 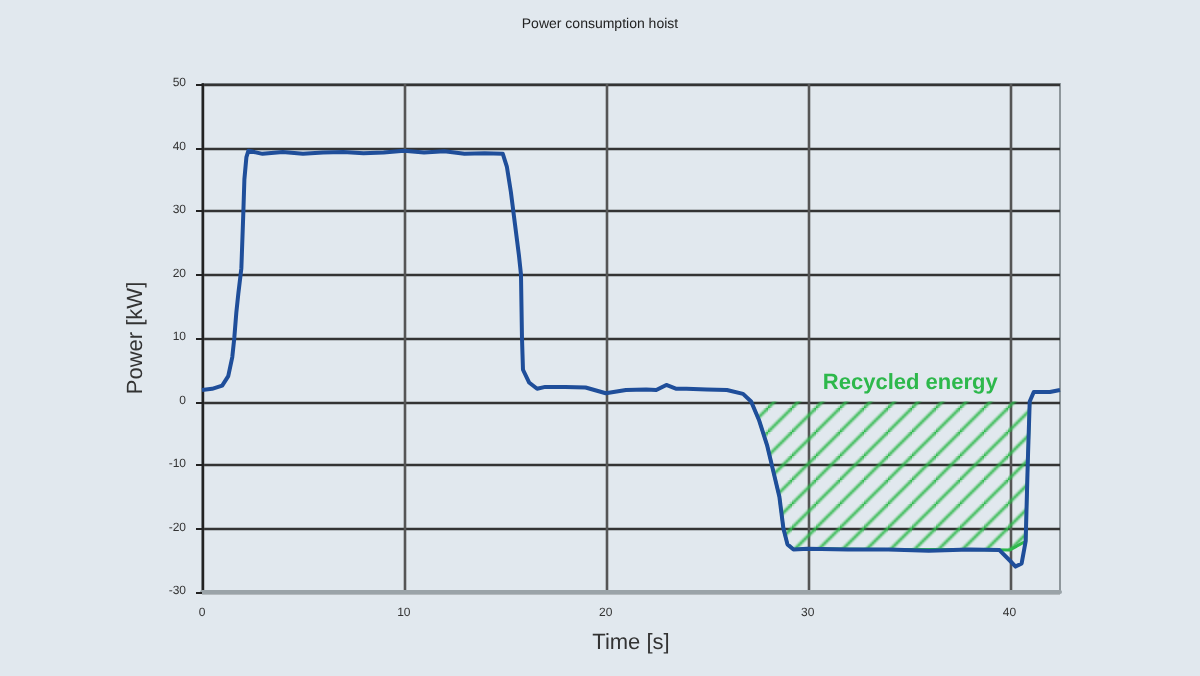 I want to click on x-axis-title: Time [s], so click(x=631, y=643).